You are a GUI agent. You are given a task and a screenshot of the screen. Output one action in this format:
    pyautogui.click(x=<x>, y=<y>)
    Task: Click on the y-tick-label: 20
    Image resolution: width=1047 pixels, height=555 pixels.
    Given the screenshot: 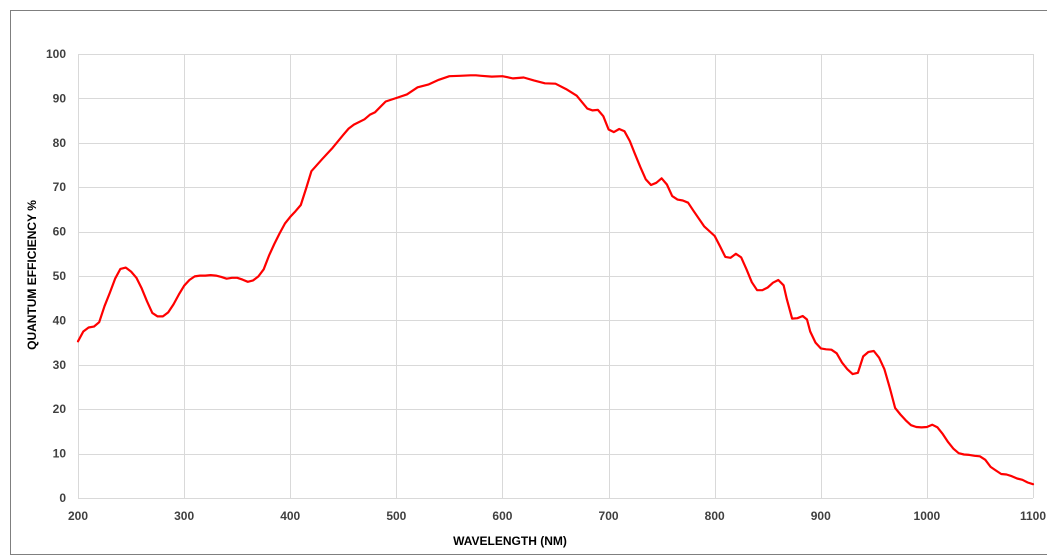 What is the action you would take?
    pyautogui.click(x=60, y=409)
    